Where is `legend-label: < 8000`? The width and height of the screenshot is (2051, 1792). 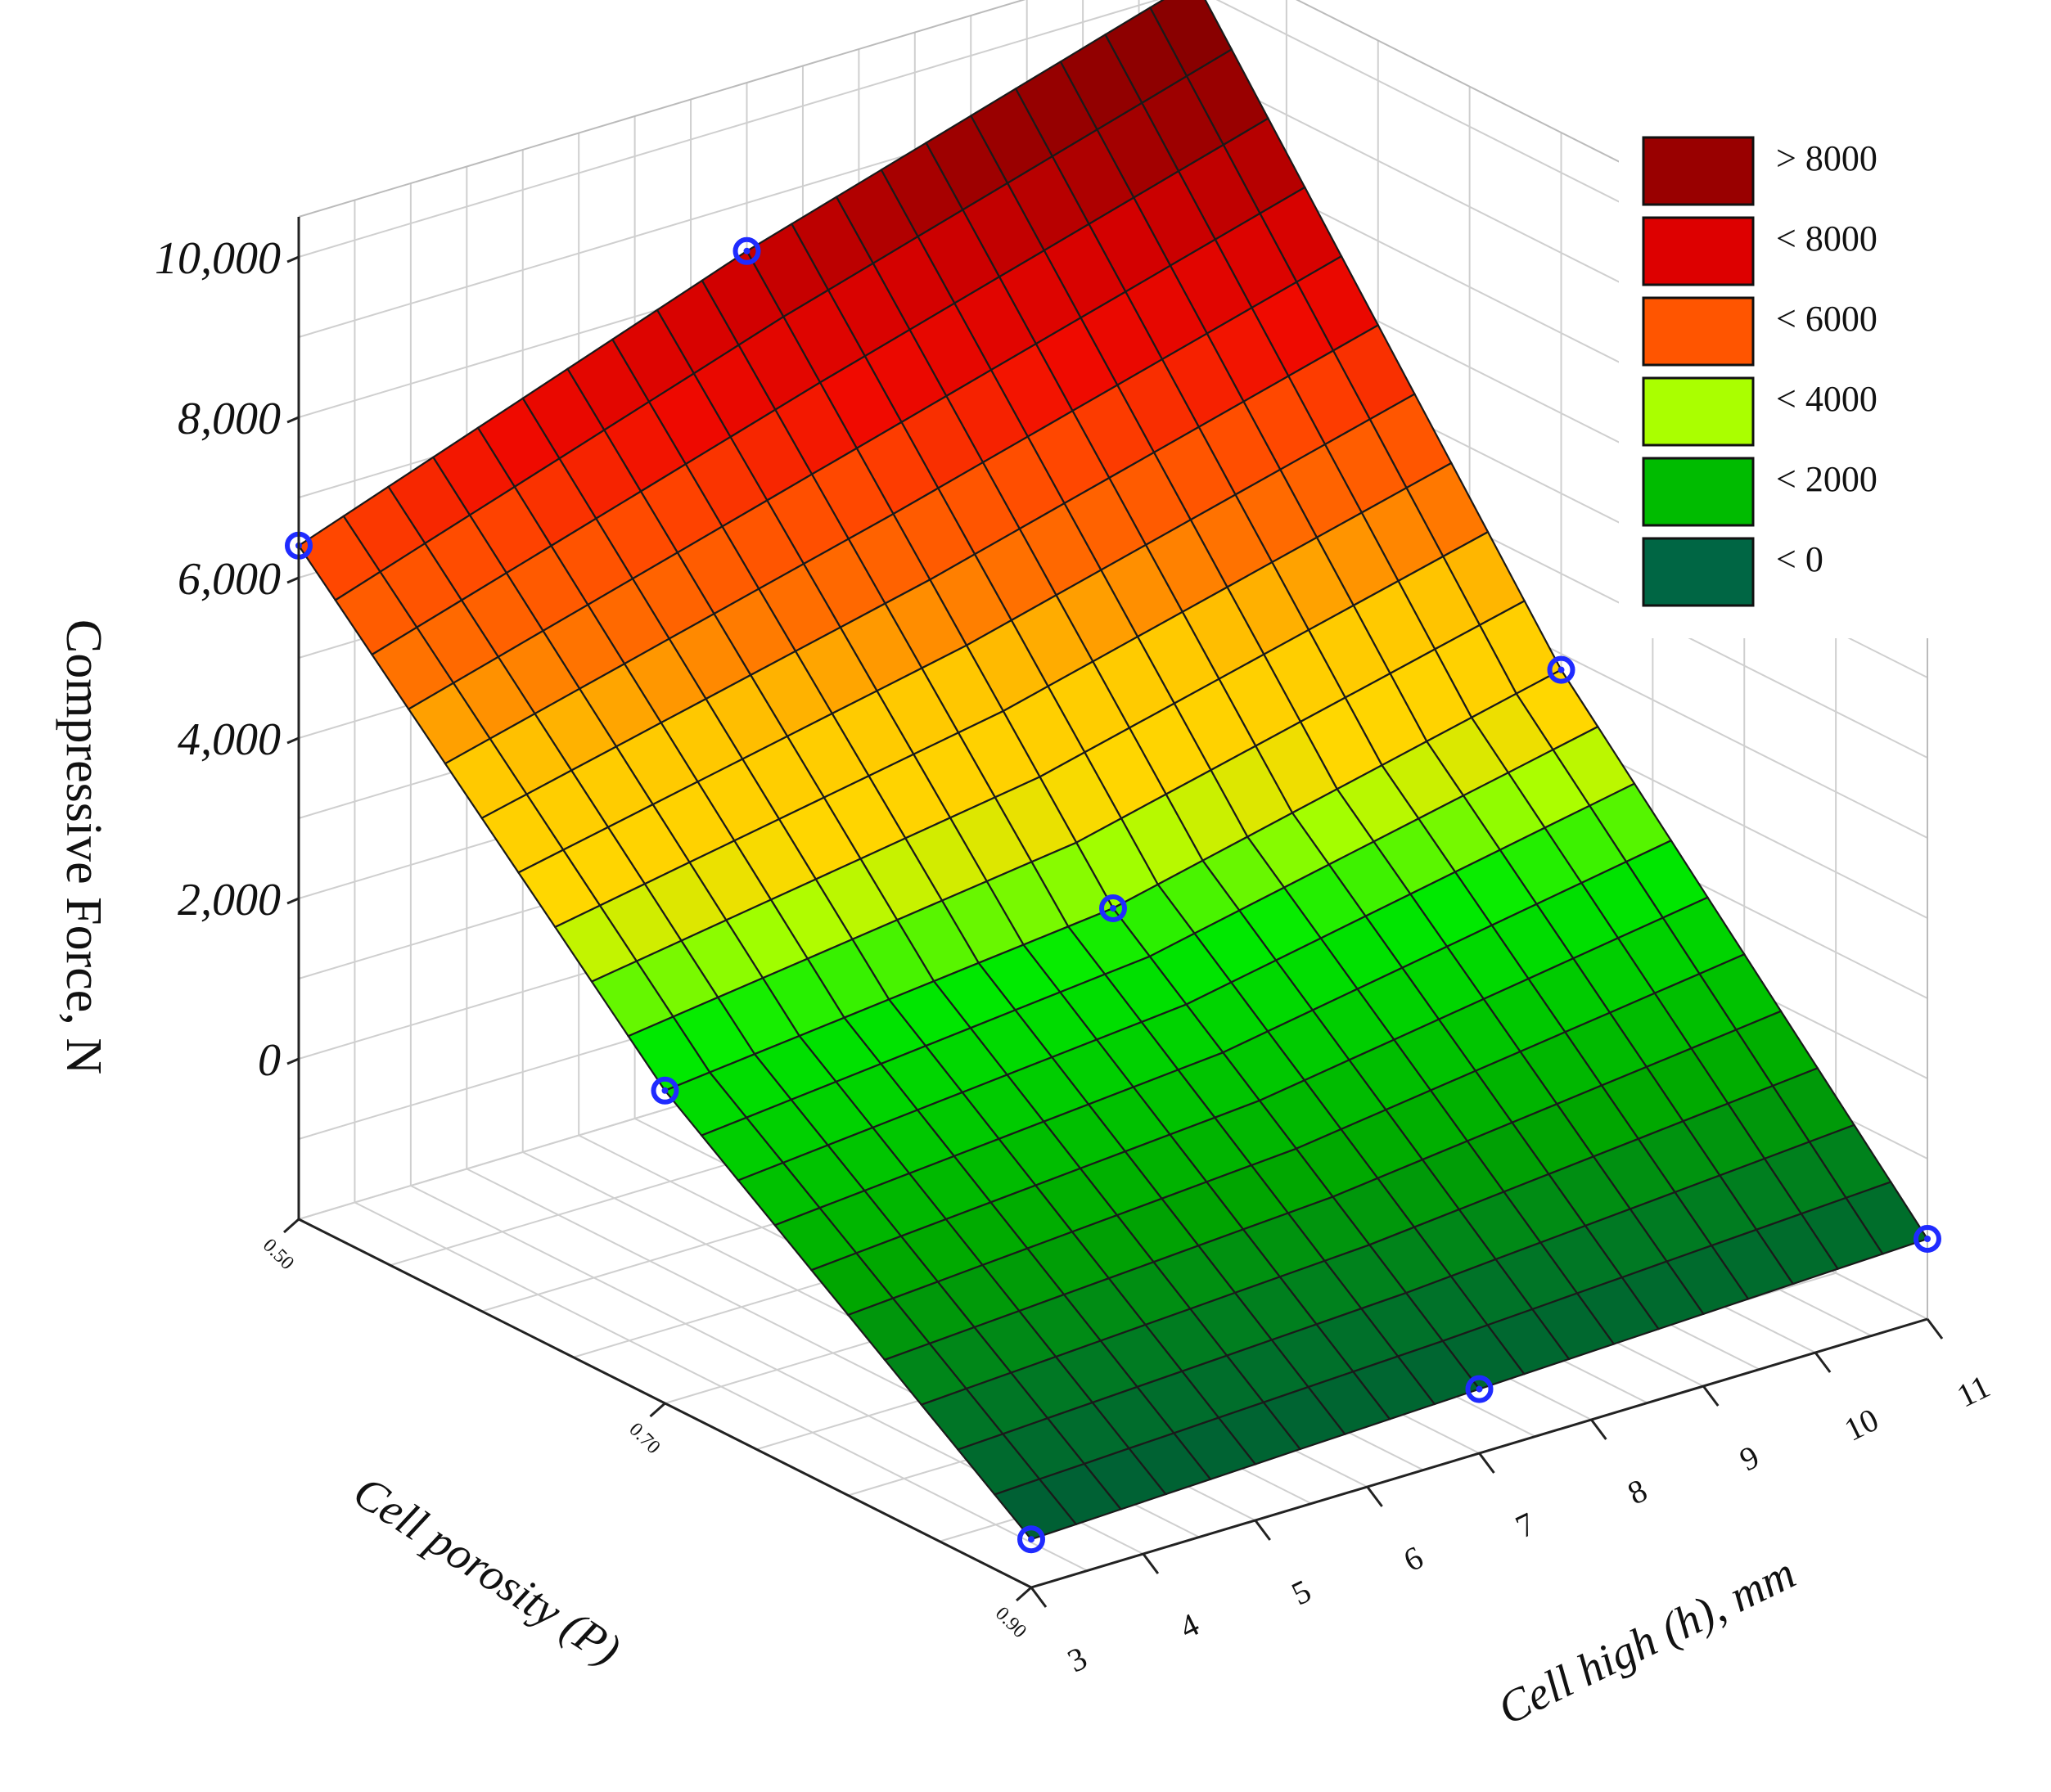
legend-label: < 8000 is located at coordinates (1826, 238).